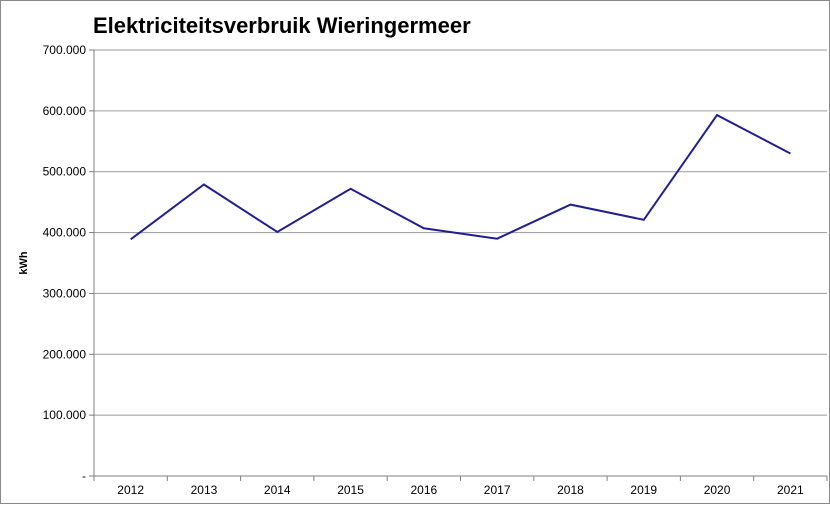 The height and width of the screenshot is (505, 830). What do you see at coordinates (277, 490) in the screenshot?
I see `x-tick-label: 2014` at bounding box center [277, 490].